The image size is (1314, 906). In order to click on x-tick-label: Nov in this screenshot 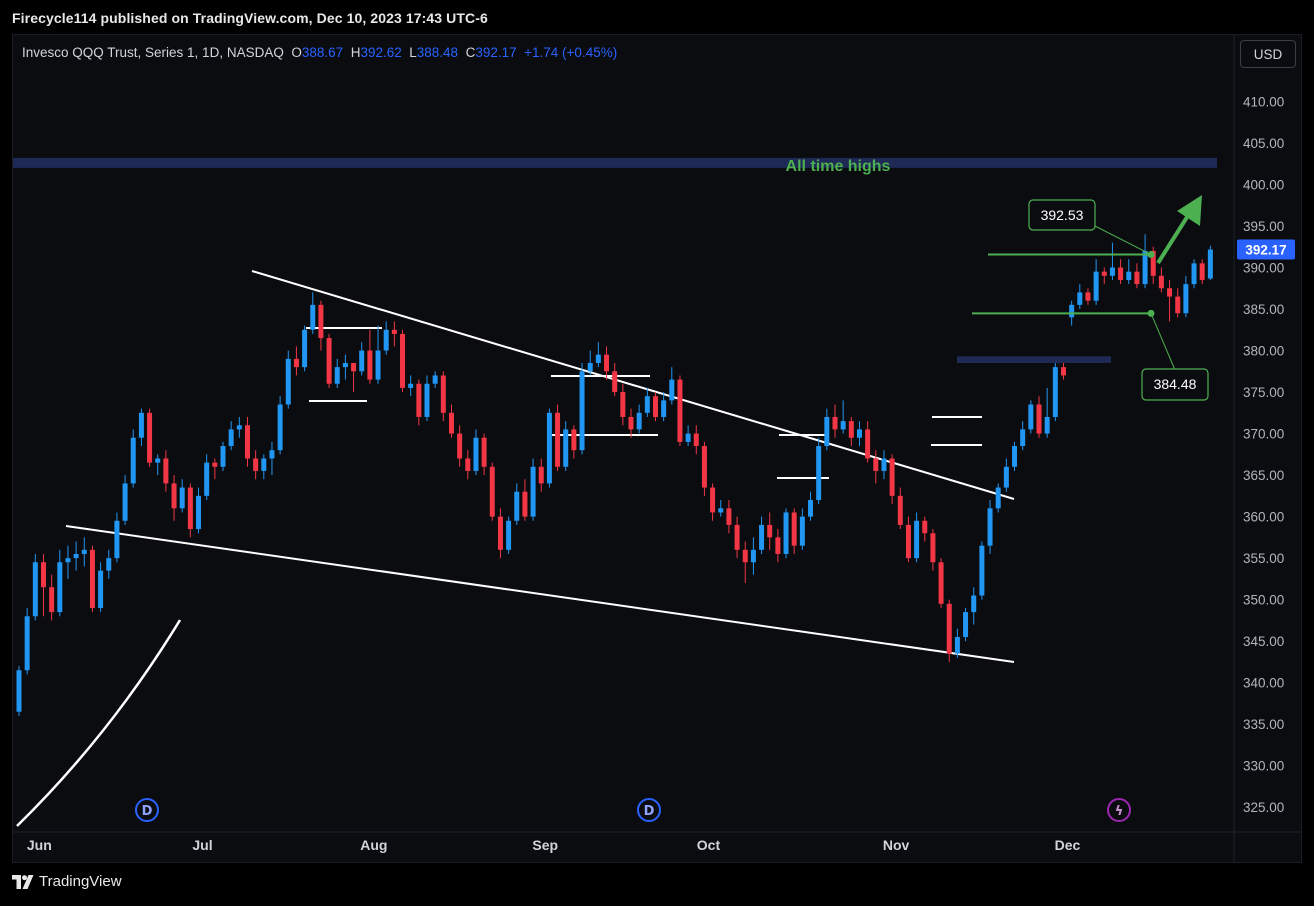, I will do `click(896, 845)`.